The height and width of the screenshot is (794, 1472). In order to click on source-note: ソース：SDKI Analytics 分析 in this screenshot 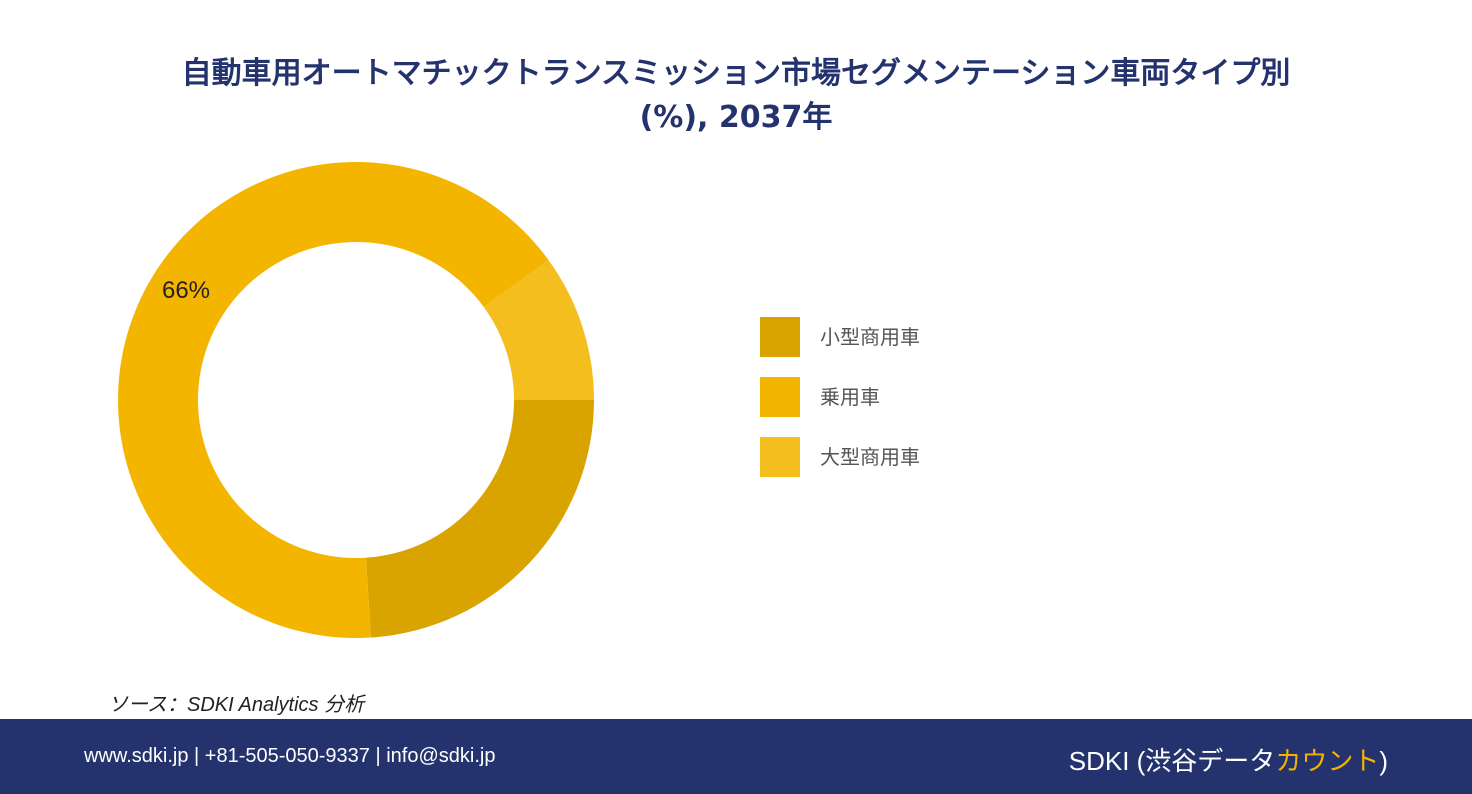, I will do `click(236, 705)`.